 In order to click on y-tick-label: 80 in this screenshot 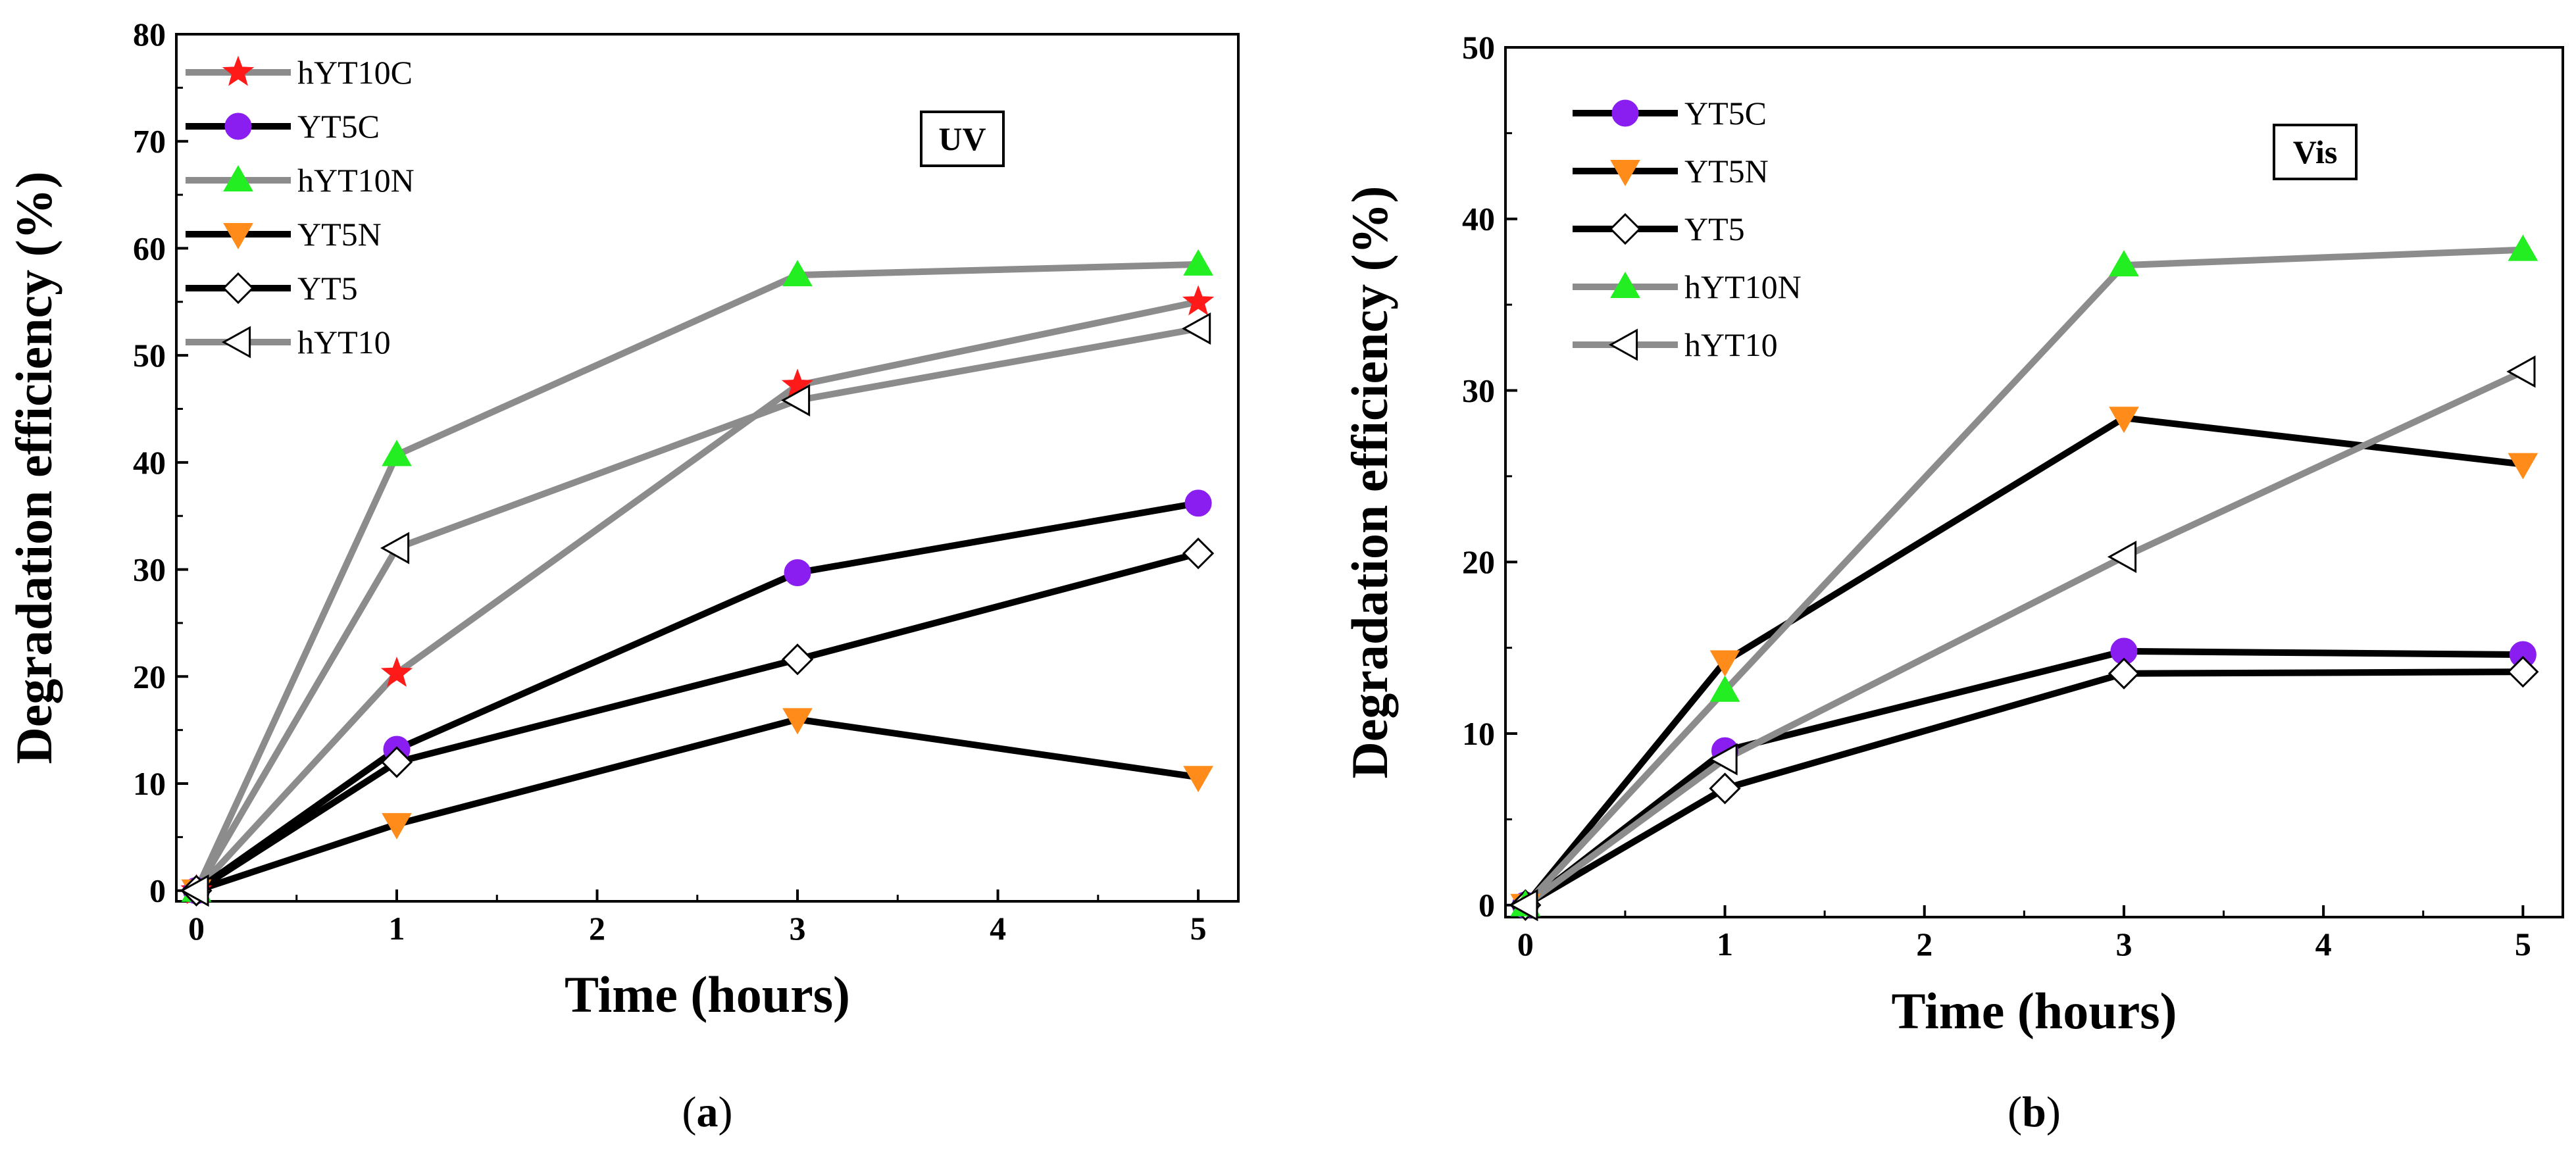, I will do `click(150, 34)`.